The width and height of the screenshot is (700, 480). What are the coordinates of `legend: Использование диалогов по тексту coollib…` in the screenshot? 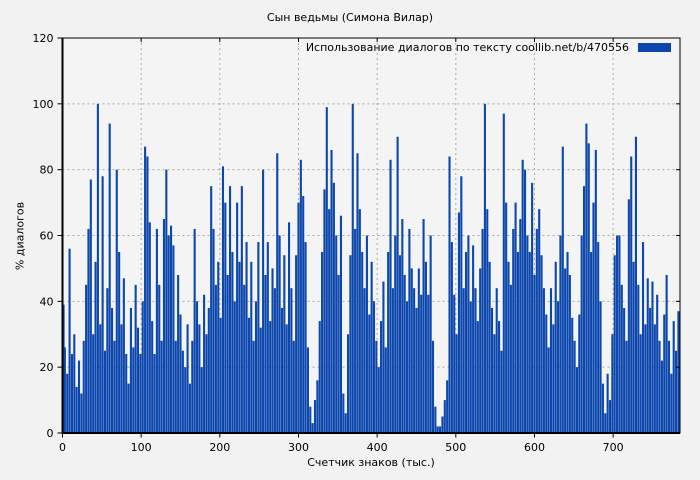 It's located at (488, 47).